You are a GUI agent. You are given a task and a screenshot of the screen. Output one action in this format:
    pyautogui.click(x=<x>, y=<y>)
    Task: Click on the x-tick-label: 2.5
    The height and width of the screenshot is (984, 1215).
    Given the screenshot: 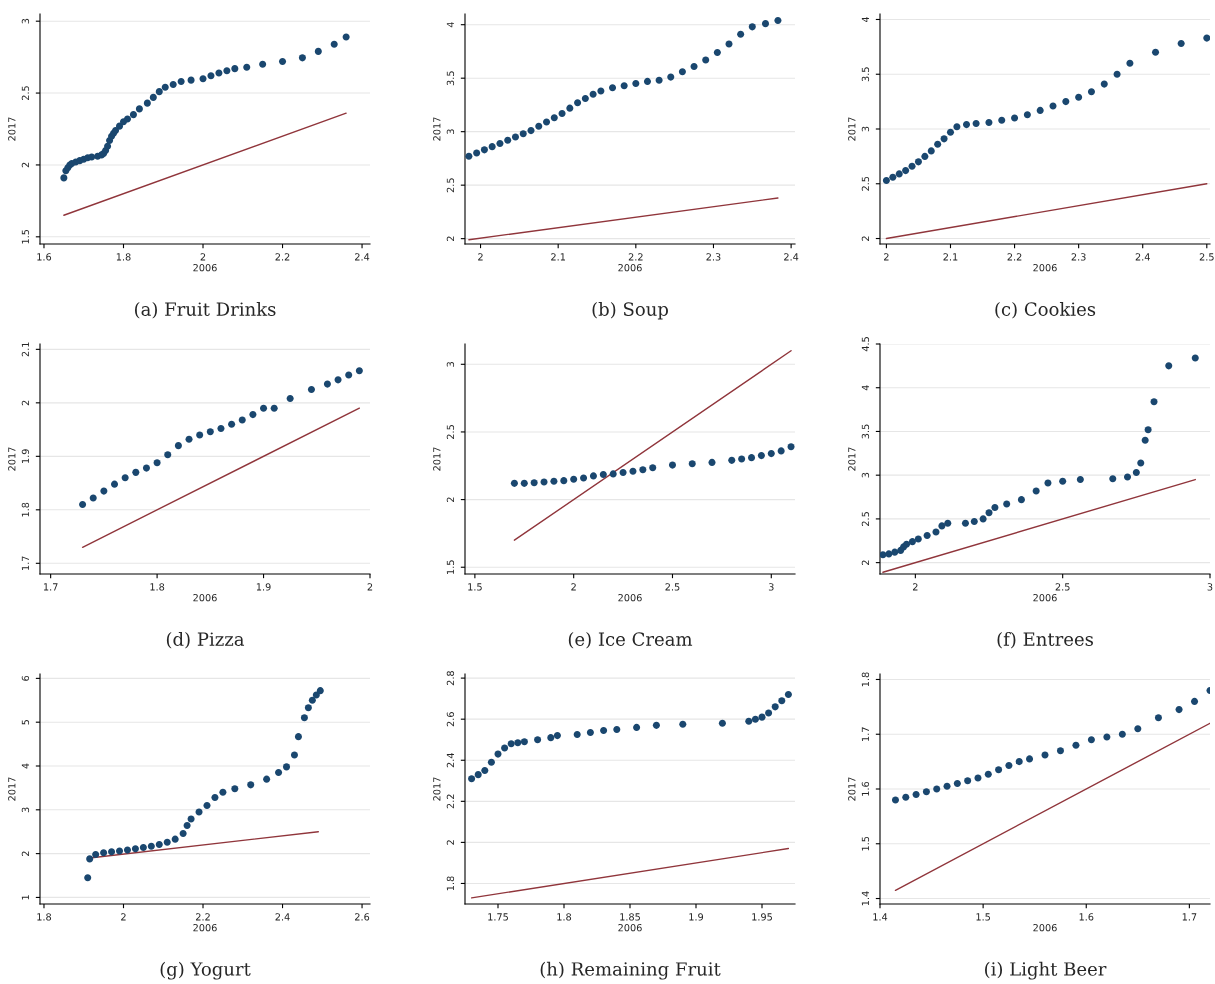 What is the action you would take?
    pyautogui.click(x=1062, y=587)
    